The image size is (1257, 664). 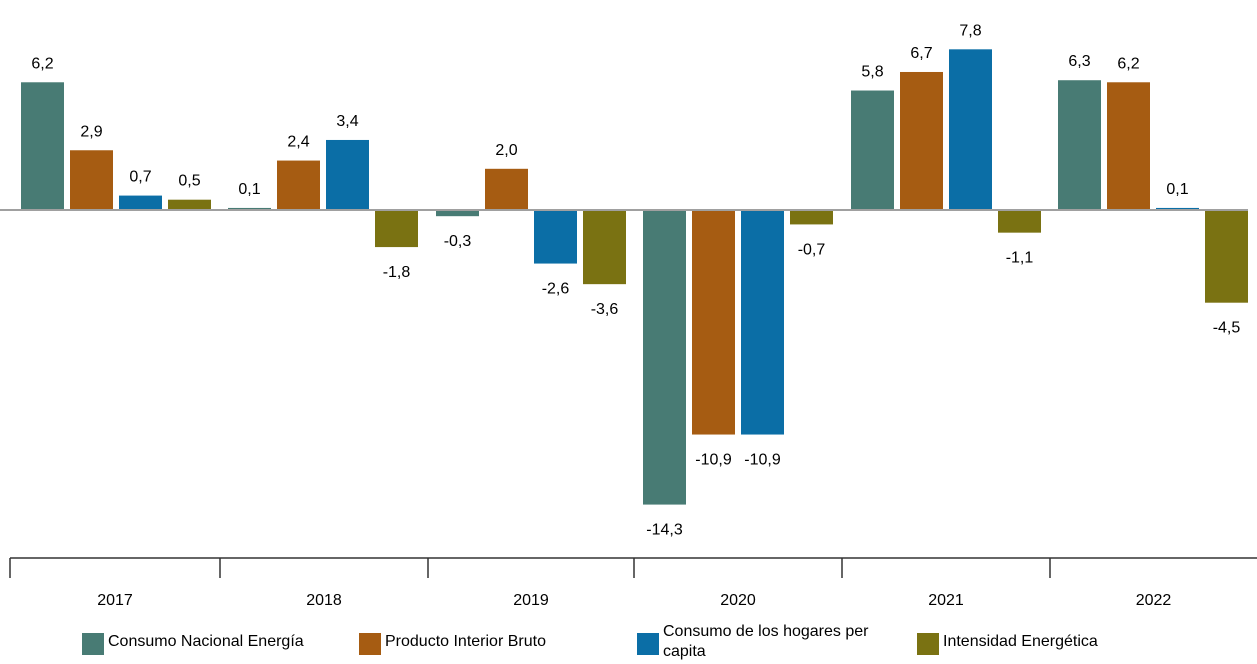 I want to click on data-label: -3,6, so click(x=605, y=309).